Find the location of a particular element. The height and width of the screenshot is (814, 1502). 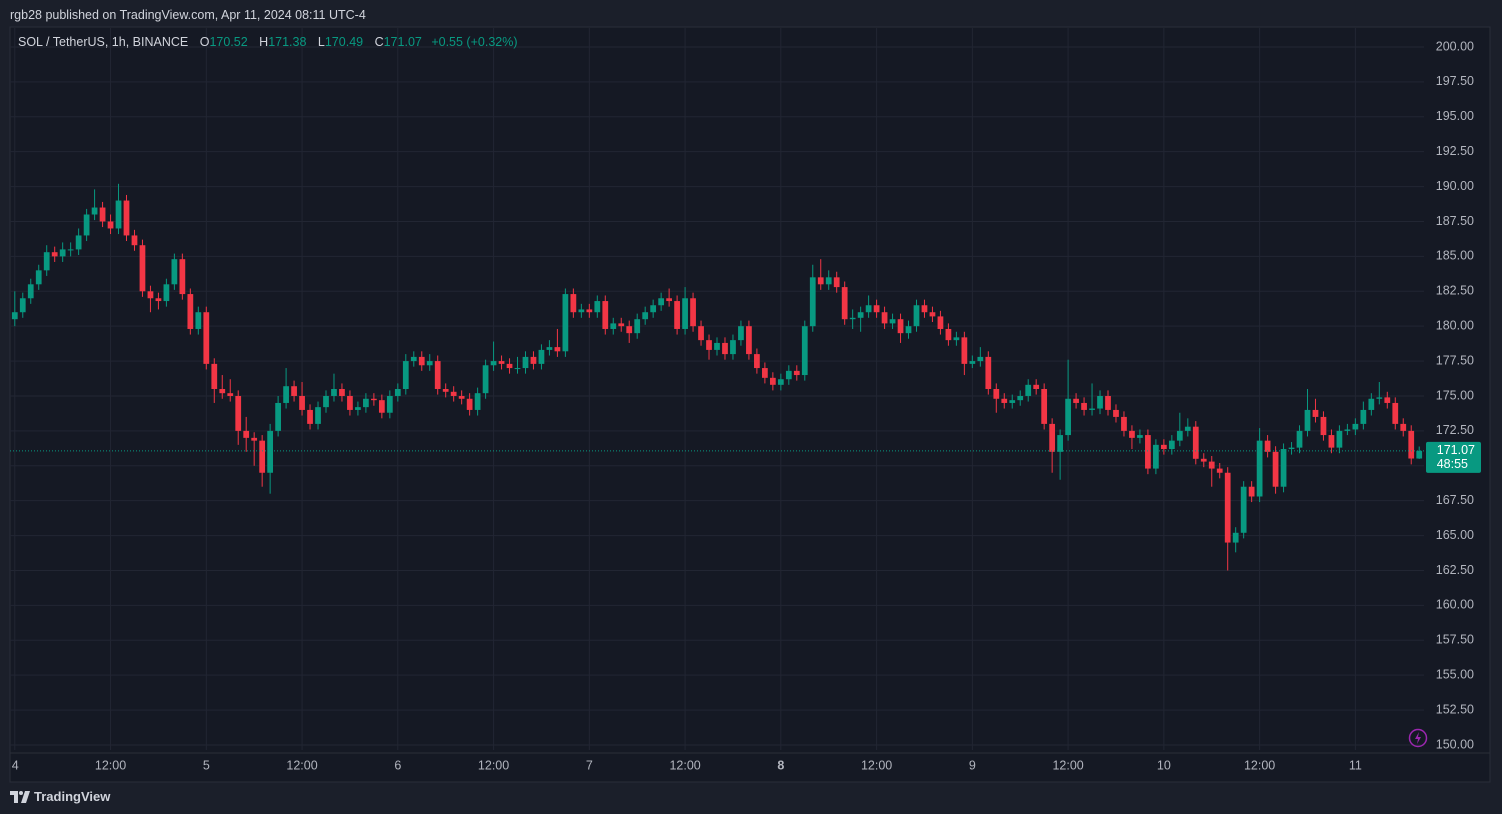

ohlc-key: H is located at coordinates (264, 42).